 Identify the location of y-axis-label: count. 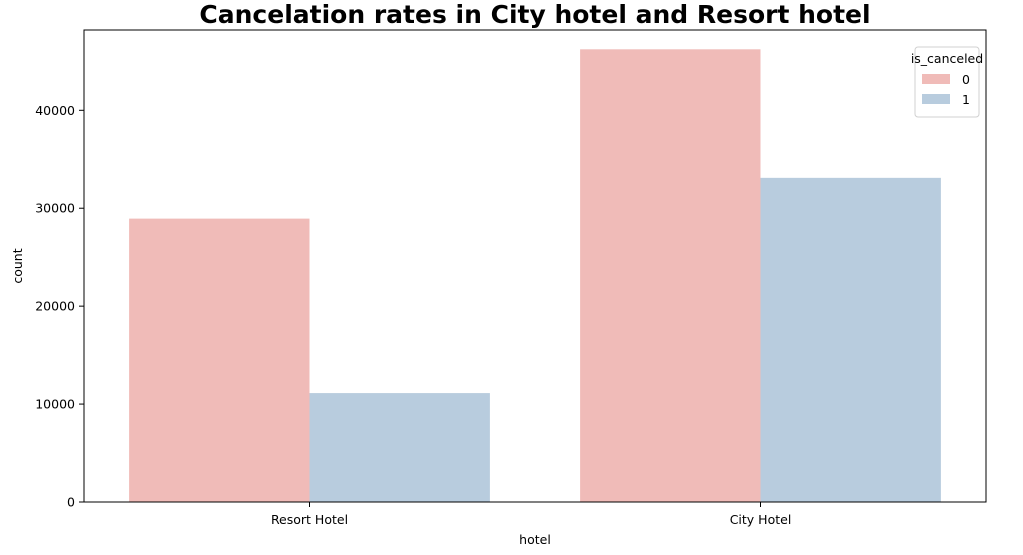
(17, 265).